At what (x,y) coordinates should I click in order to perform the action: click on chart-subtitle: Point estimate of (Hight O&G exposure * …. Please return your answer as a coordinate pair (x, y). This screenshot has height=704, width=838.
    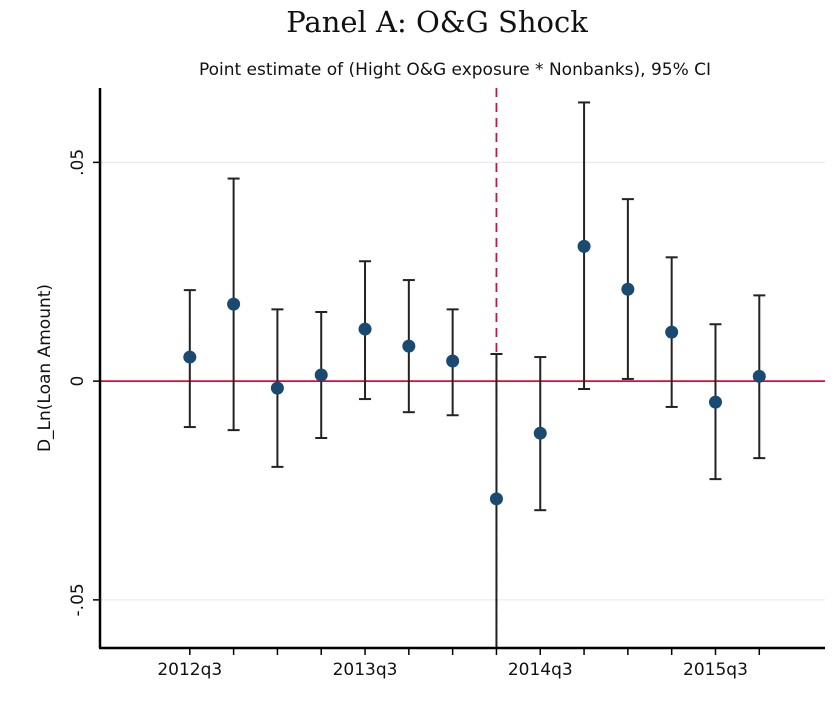
    Looking at the image, I should click on (455, 70).